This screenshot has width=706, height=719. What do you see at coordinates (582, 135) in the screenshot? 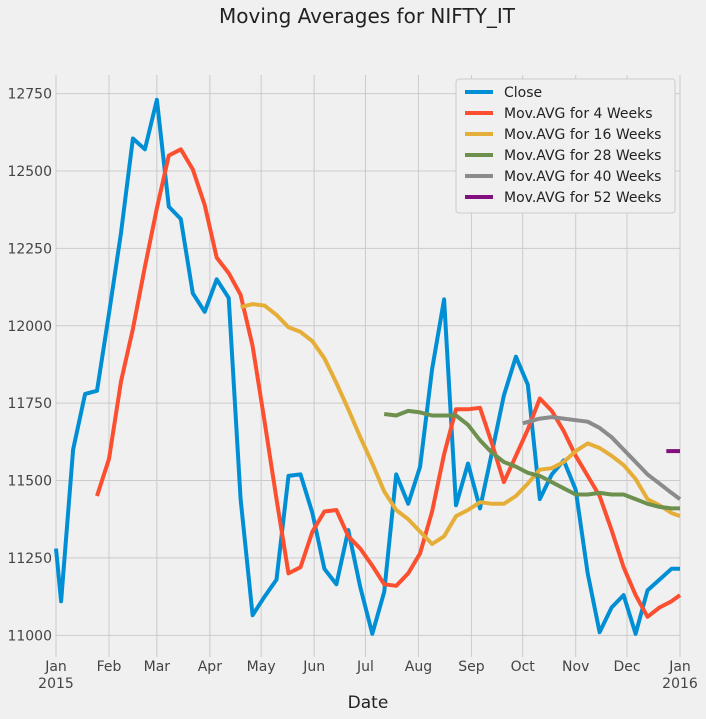
I see `legend-label: Mov.AVG for 16 Weeks` at bounding box center [582, 135].